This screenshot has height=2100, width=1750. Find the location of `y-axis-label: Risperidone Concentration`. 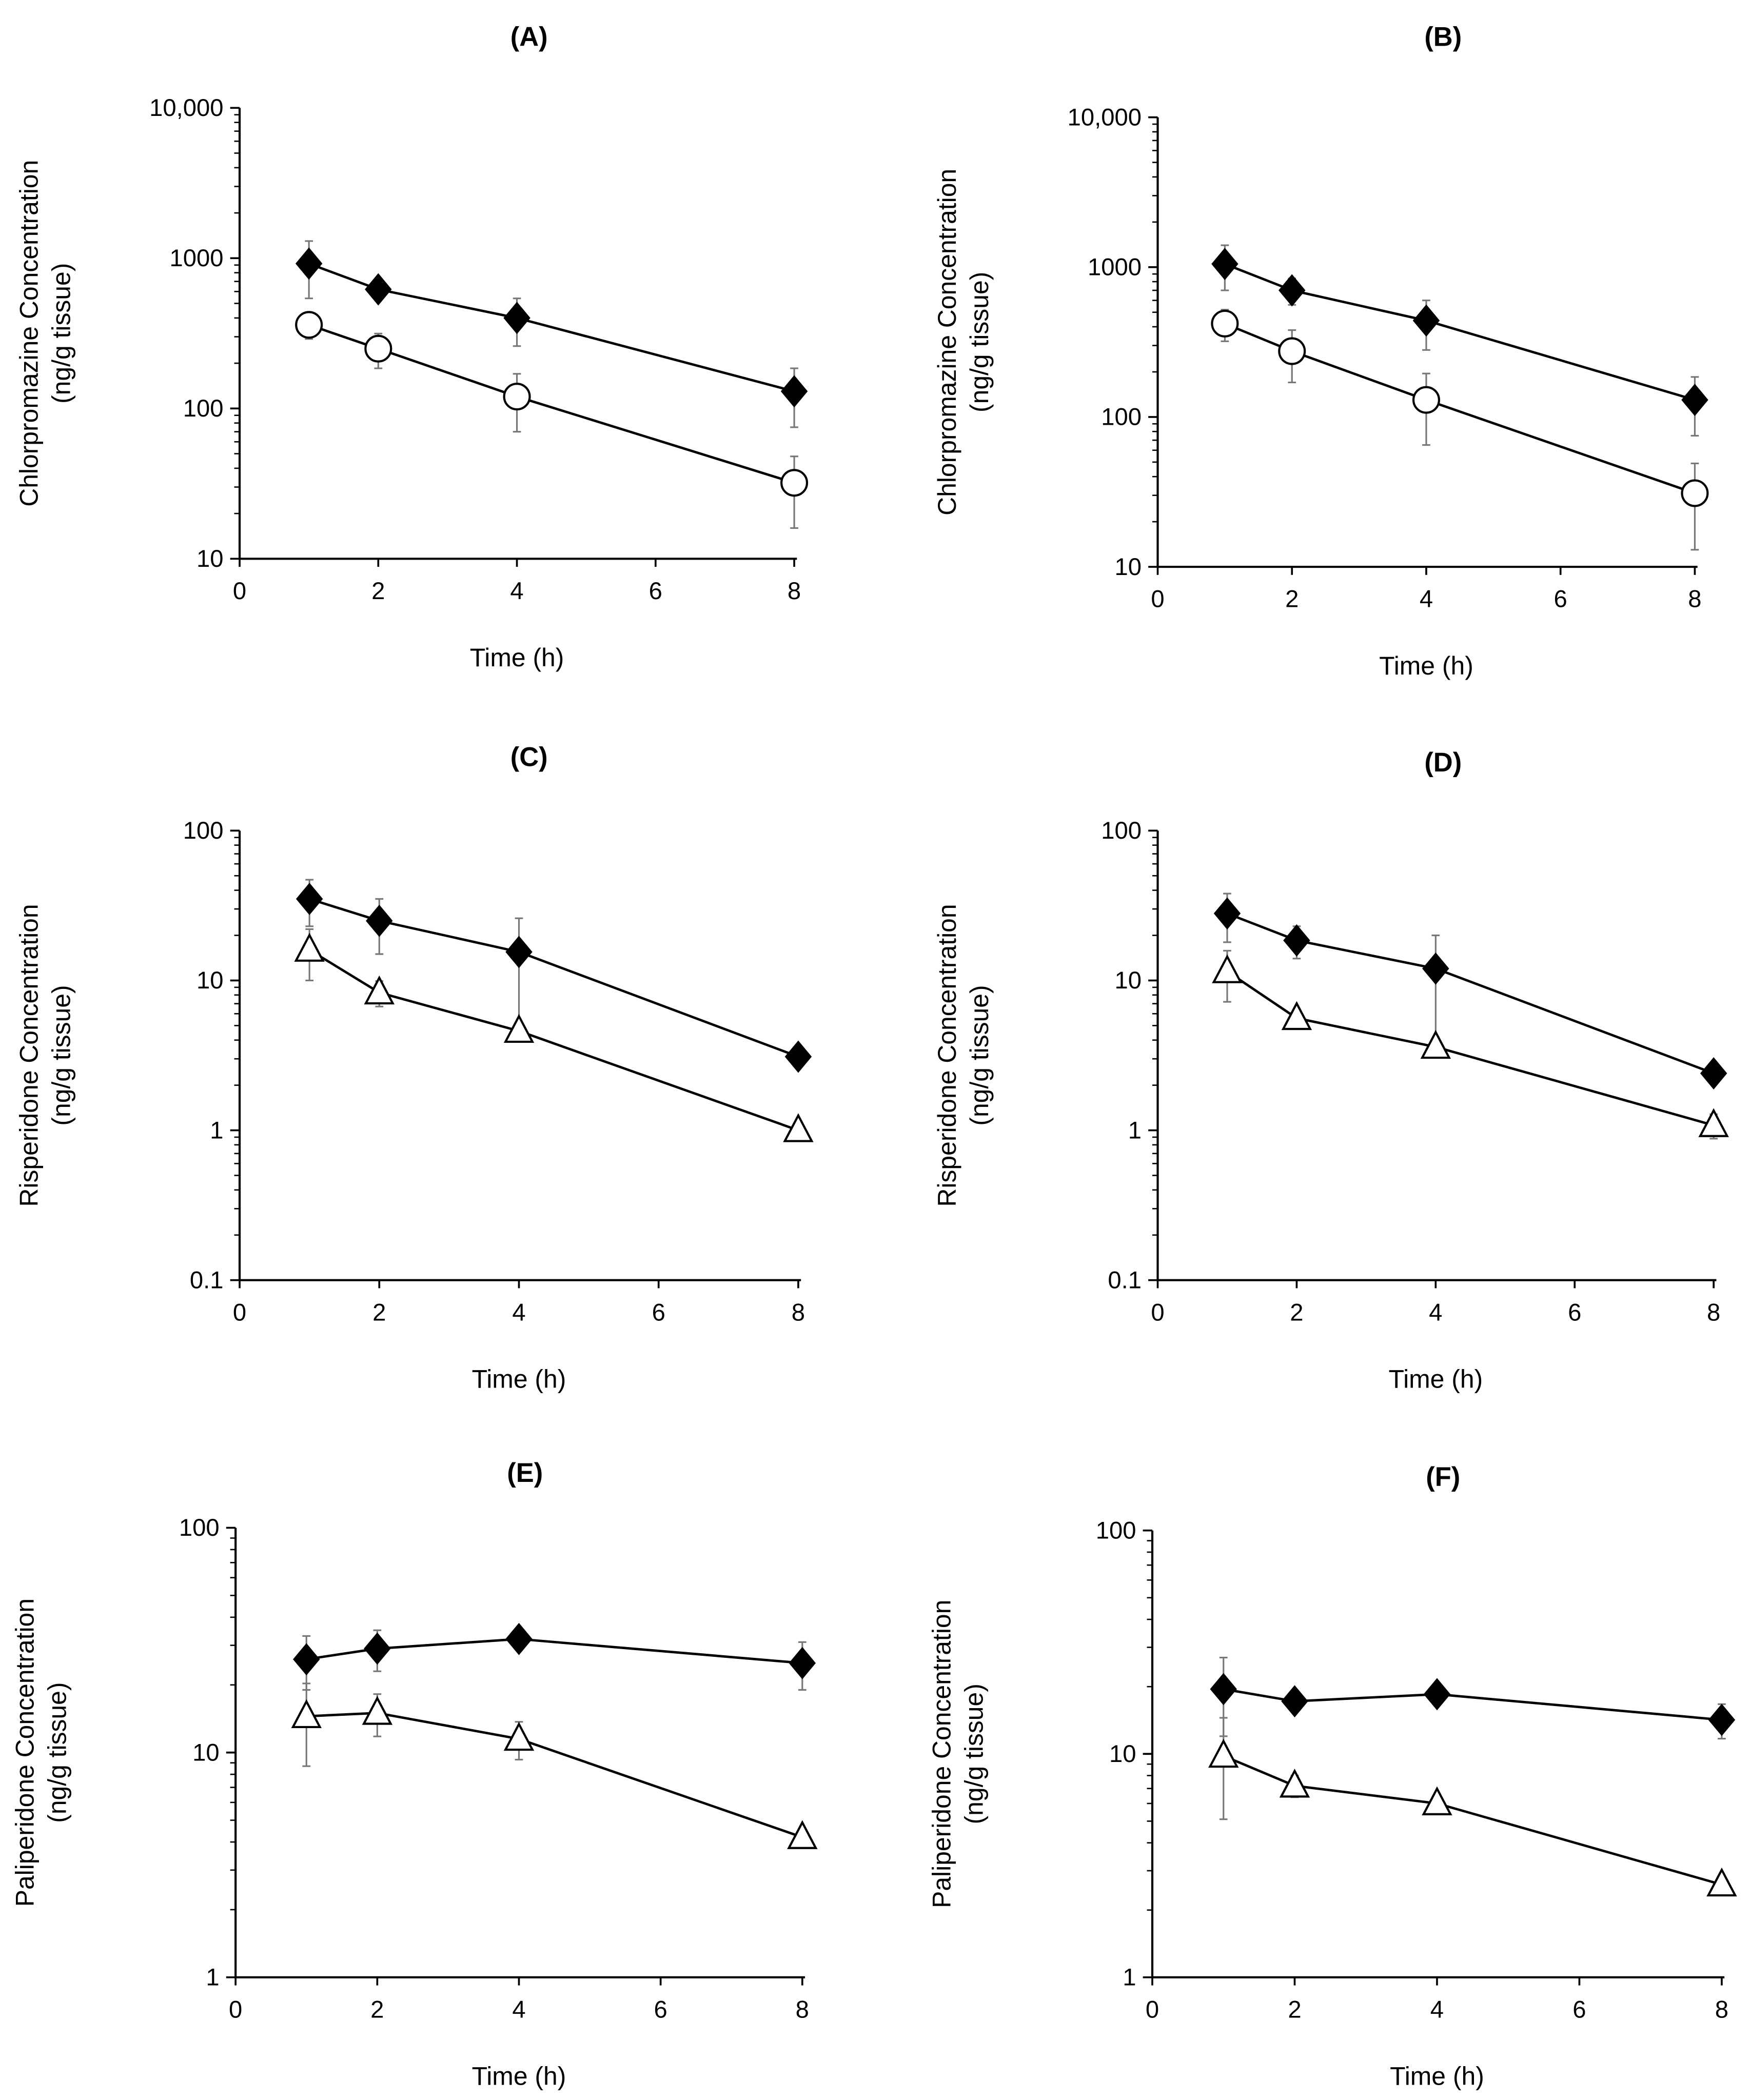

y-axis-label: Risperidone Concentration is located at coordinates (947, 1055).